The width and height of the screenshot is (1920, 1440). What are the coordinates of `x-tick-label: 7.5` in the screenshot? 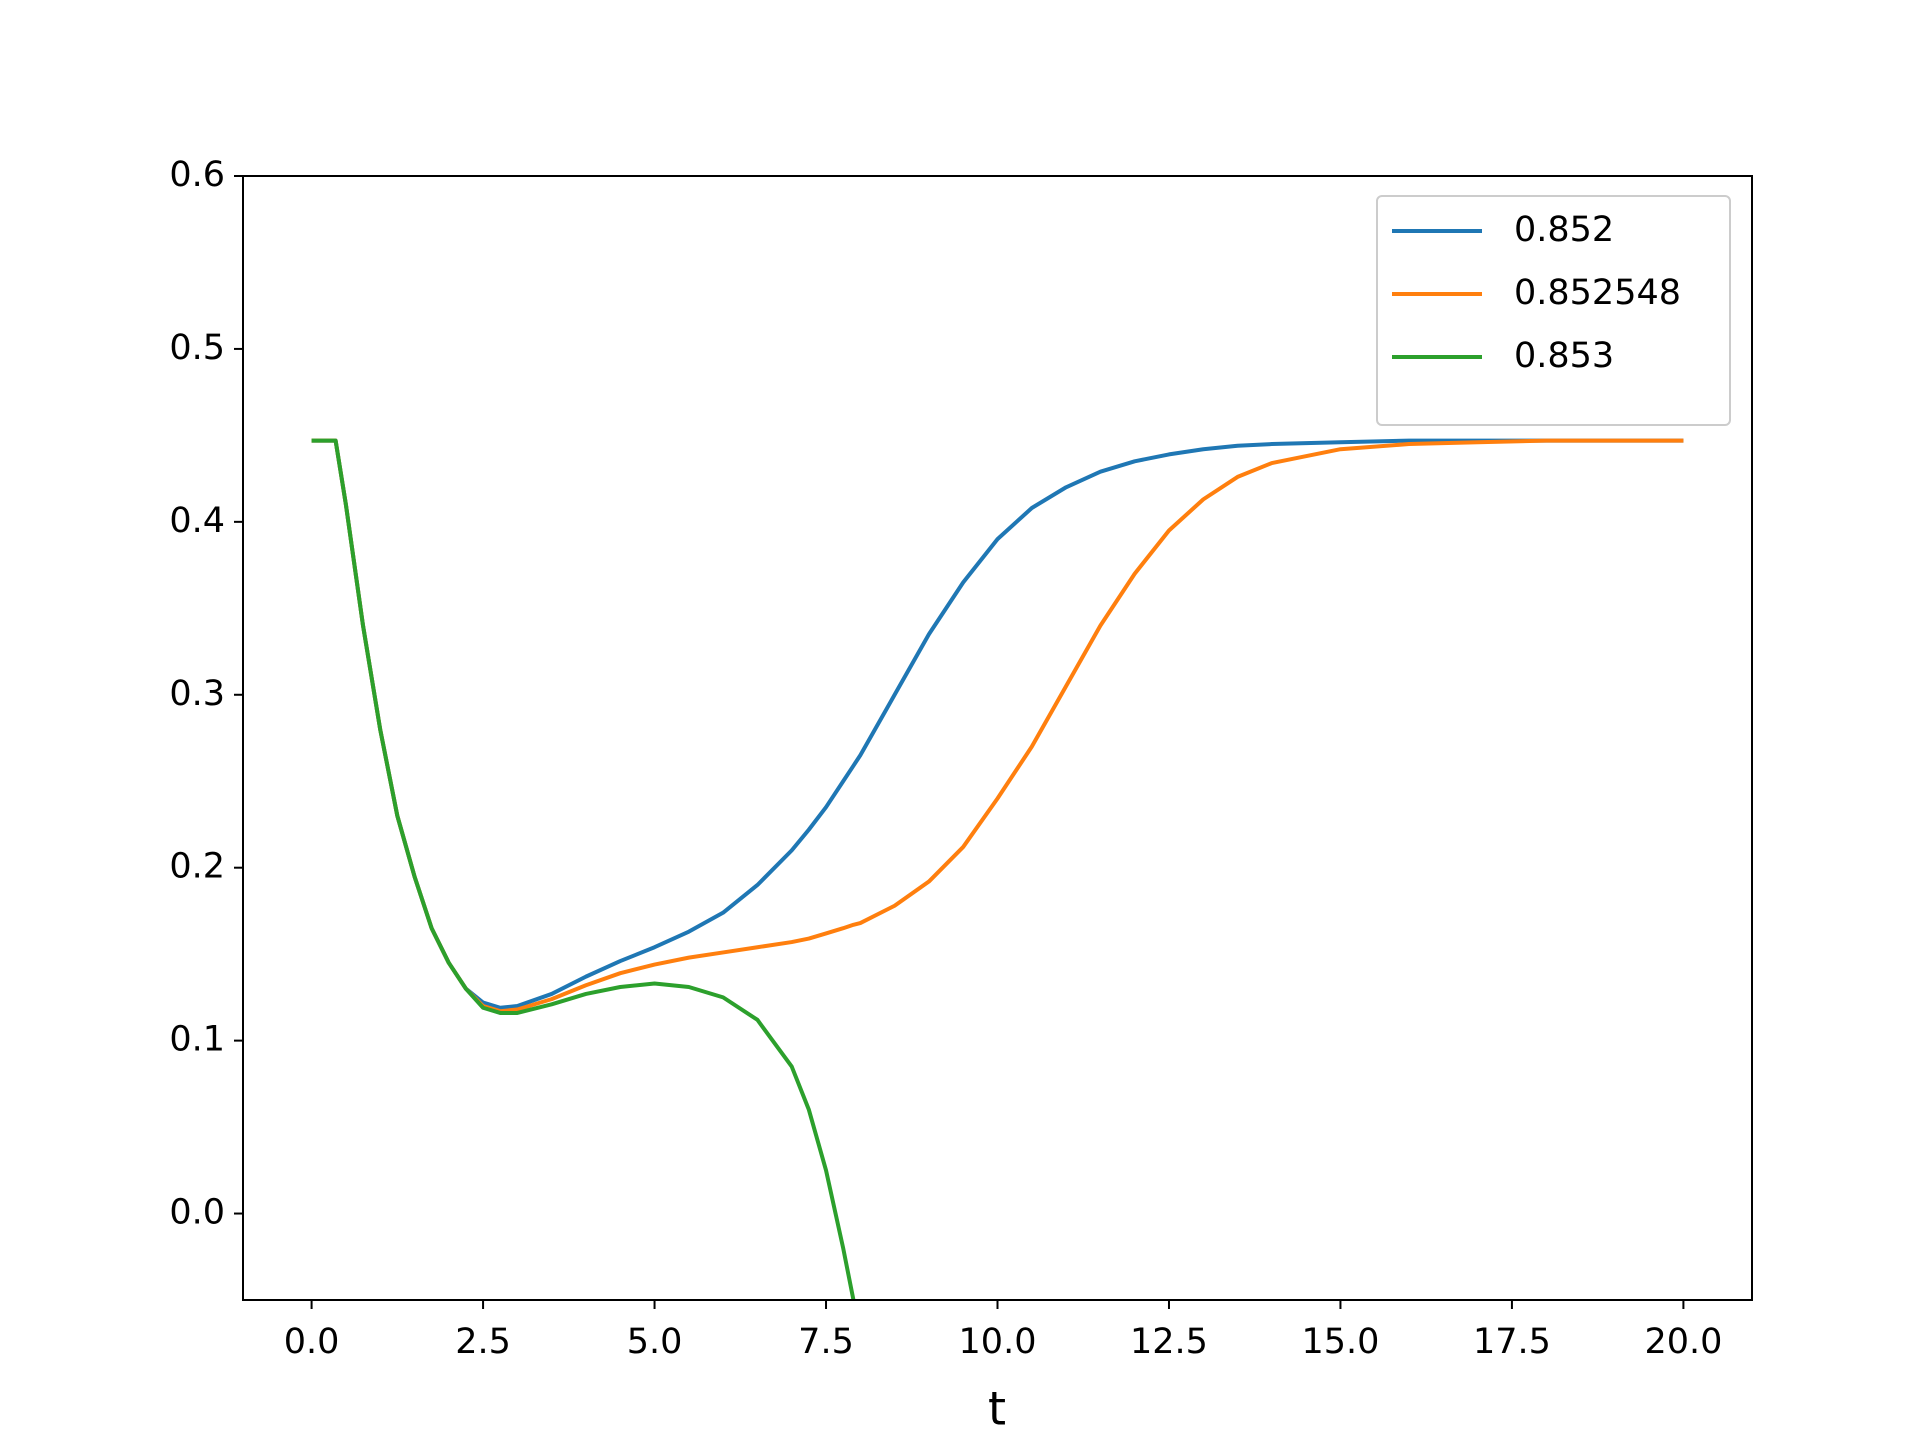 It's located at (826, 1342).